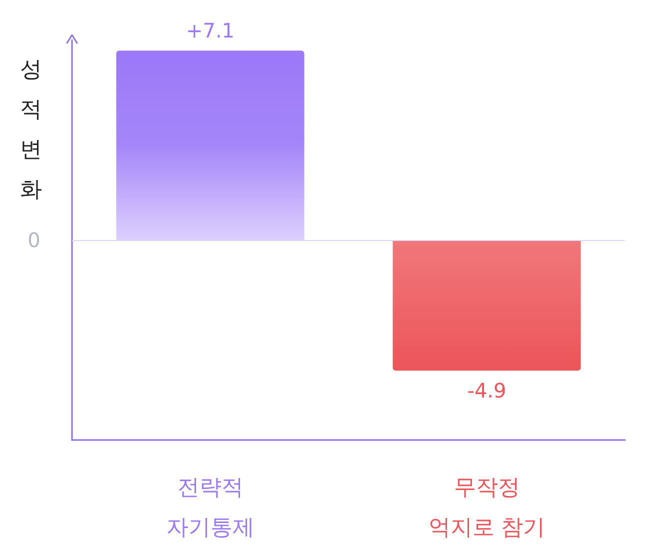 This screenshot has height=554, width=656. I want to click on x-tick-label: 전략적 자기통제, so click(210, 508).